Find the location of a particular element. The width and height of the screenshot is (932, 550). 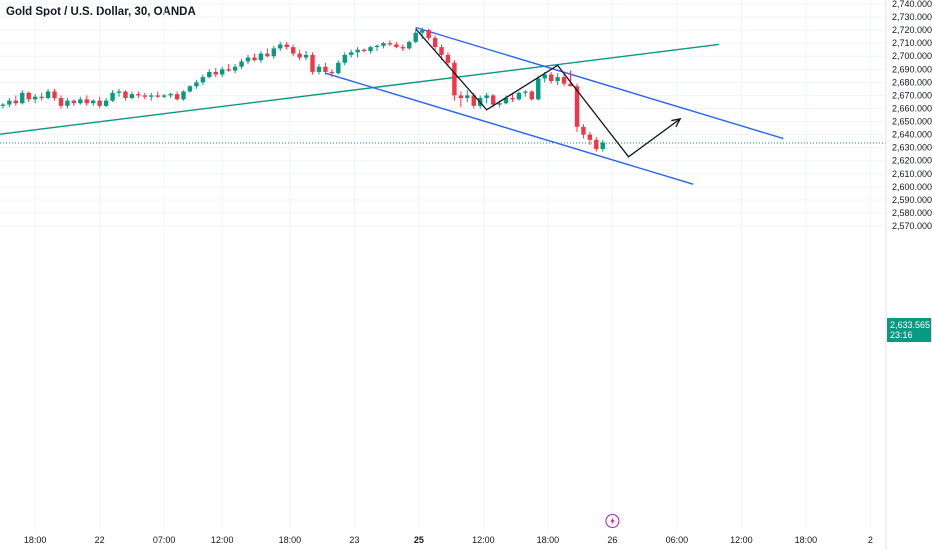

price-tick-label: 2,650.000 is located at coordinates (912, 122).